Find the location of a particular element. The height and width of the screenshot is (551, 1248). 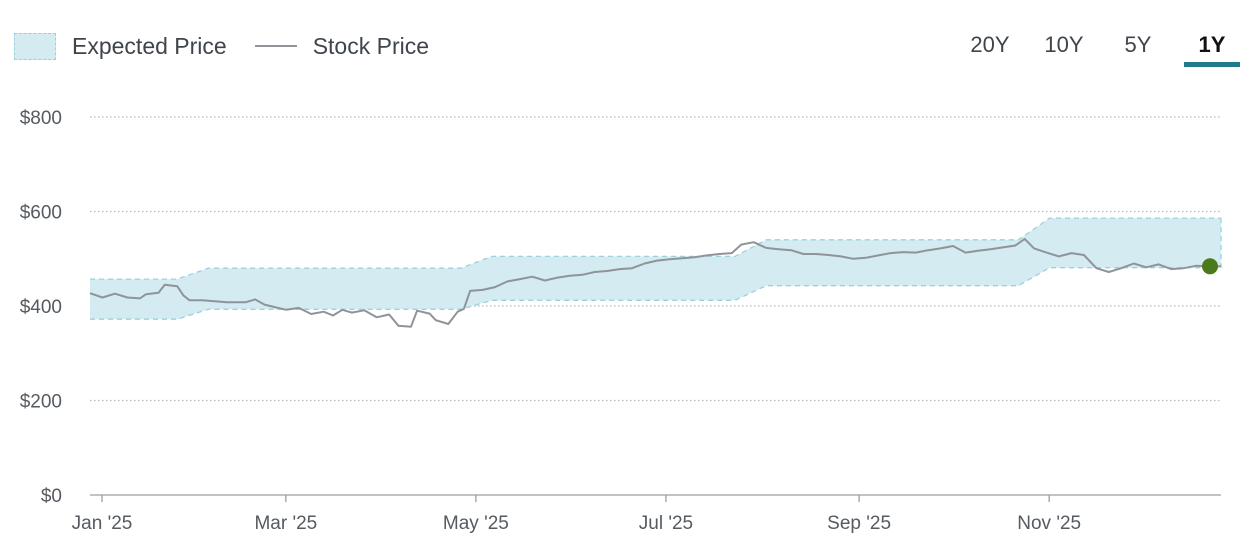

x-tick-label: Jul '25 is located at coordinates (666, 523).